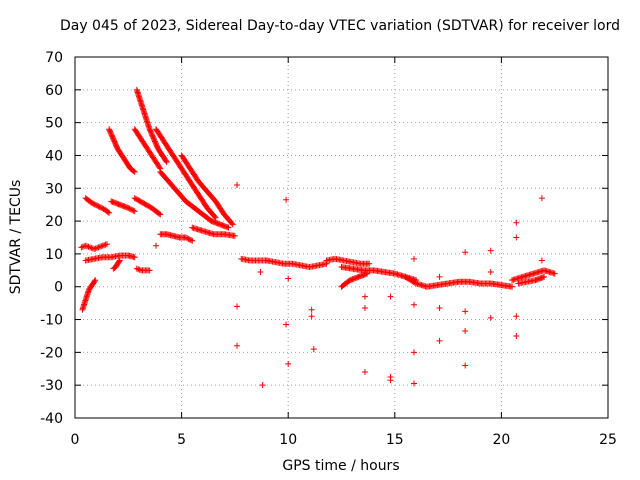 The image size is (640, 480). Describe the element at coordinates (395, 440) in the screenshot. I see `x-tick-label: 15` at that location.